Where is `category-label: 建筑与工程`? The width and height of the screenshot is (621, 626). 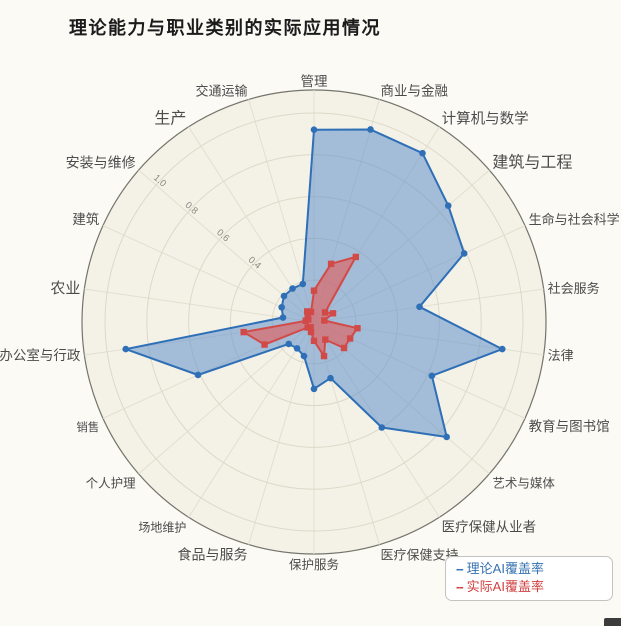
category-label: 建筑与工程 is located at coordinates (532, 162).